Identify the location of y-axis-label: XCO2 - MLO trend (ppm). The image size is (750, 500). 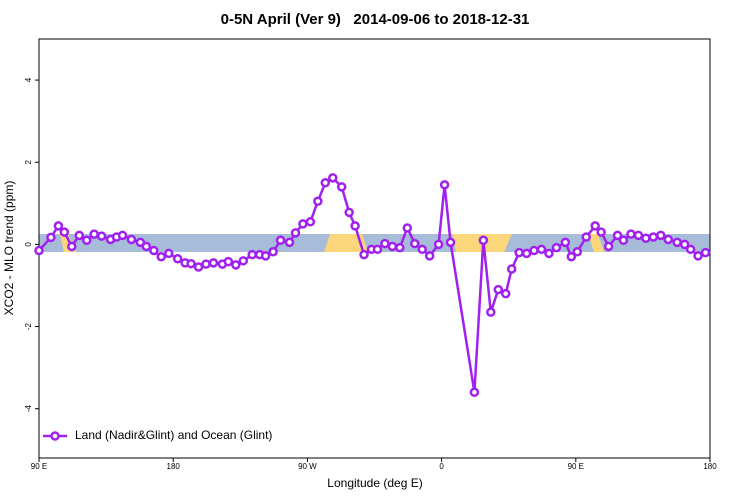
(9, 248).